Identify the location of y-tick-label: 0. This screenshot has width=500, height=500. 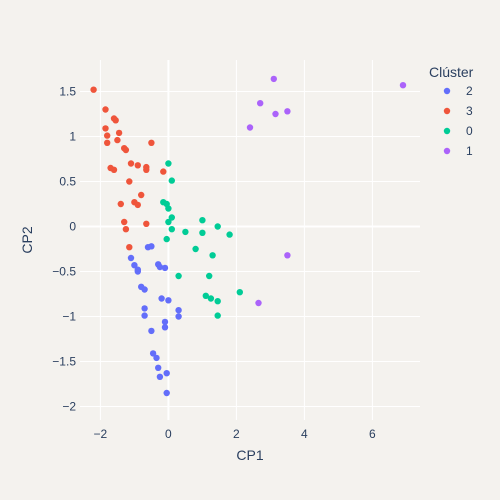
(72, 227).